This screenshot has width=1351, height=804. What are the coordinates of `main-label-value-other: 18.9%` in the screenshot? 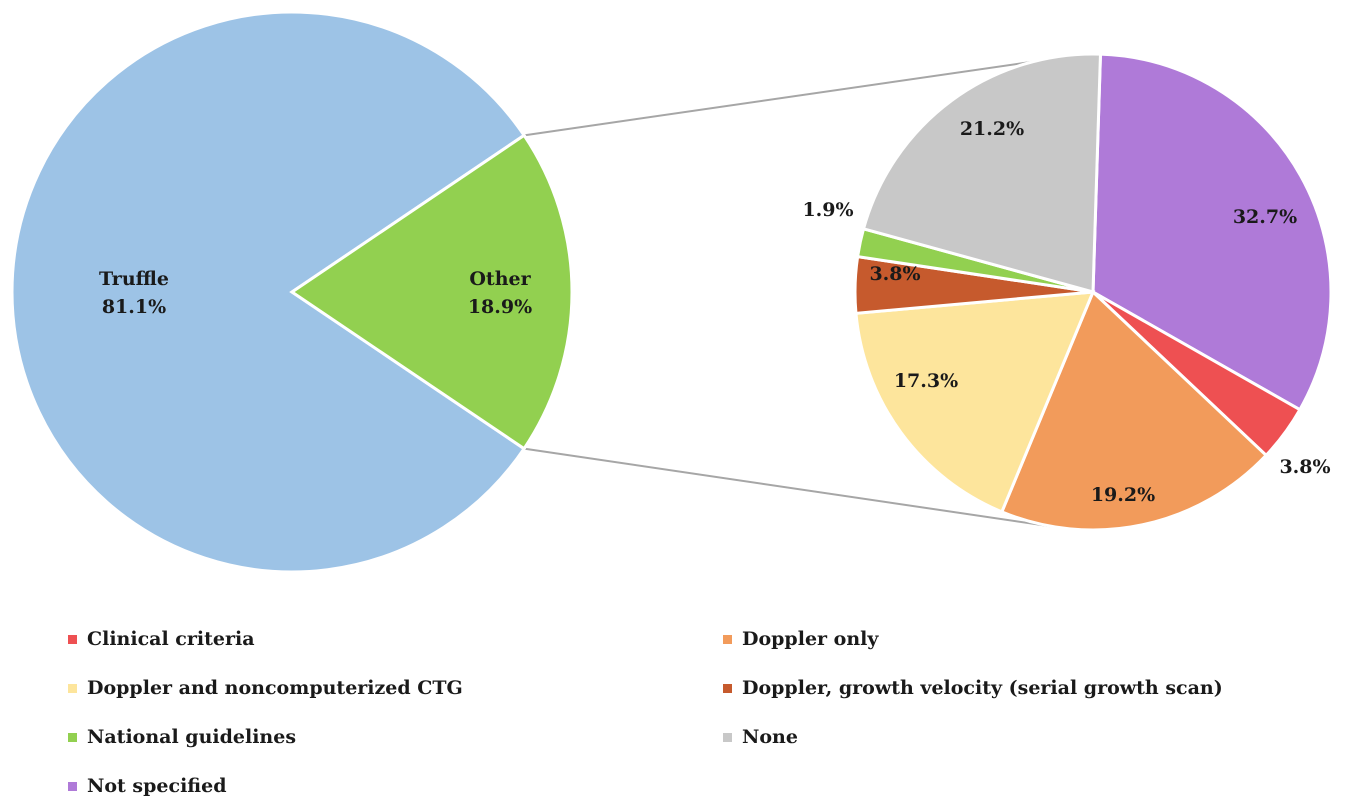 It's located at (500, 307).